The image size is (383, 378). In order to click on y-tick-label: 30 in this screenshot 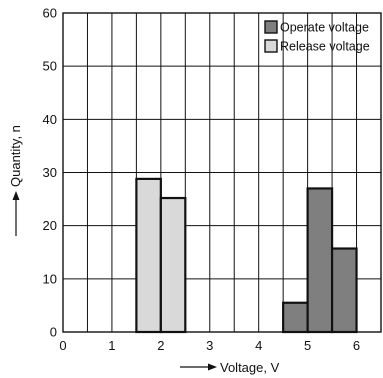, I will do `click(50, 172)`.